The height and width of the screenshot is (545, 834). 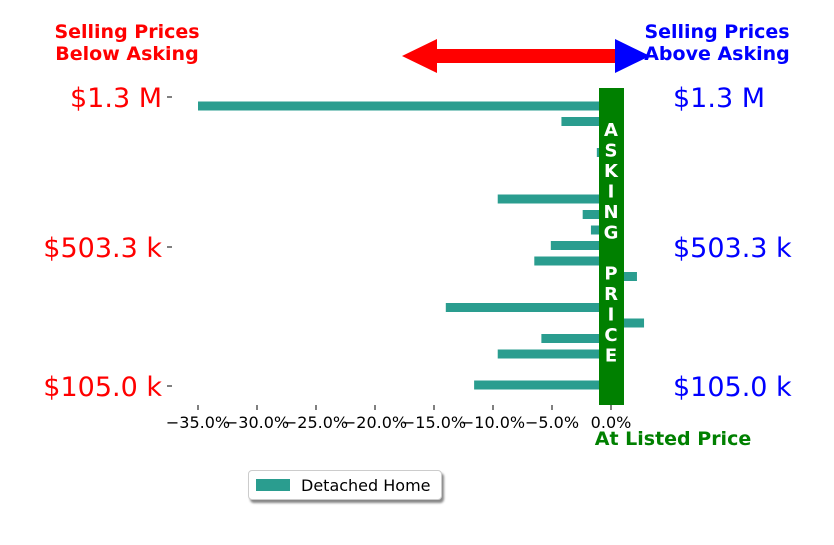 I want to click on x-tick-label-6: −5.0%, so click(x=552, y=422).